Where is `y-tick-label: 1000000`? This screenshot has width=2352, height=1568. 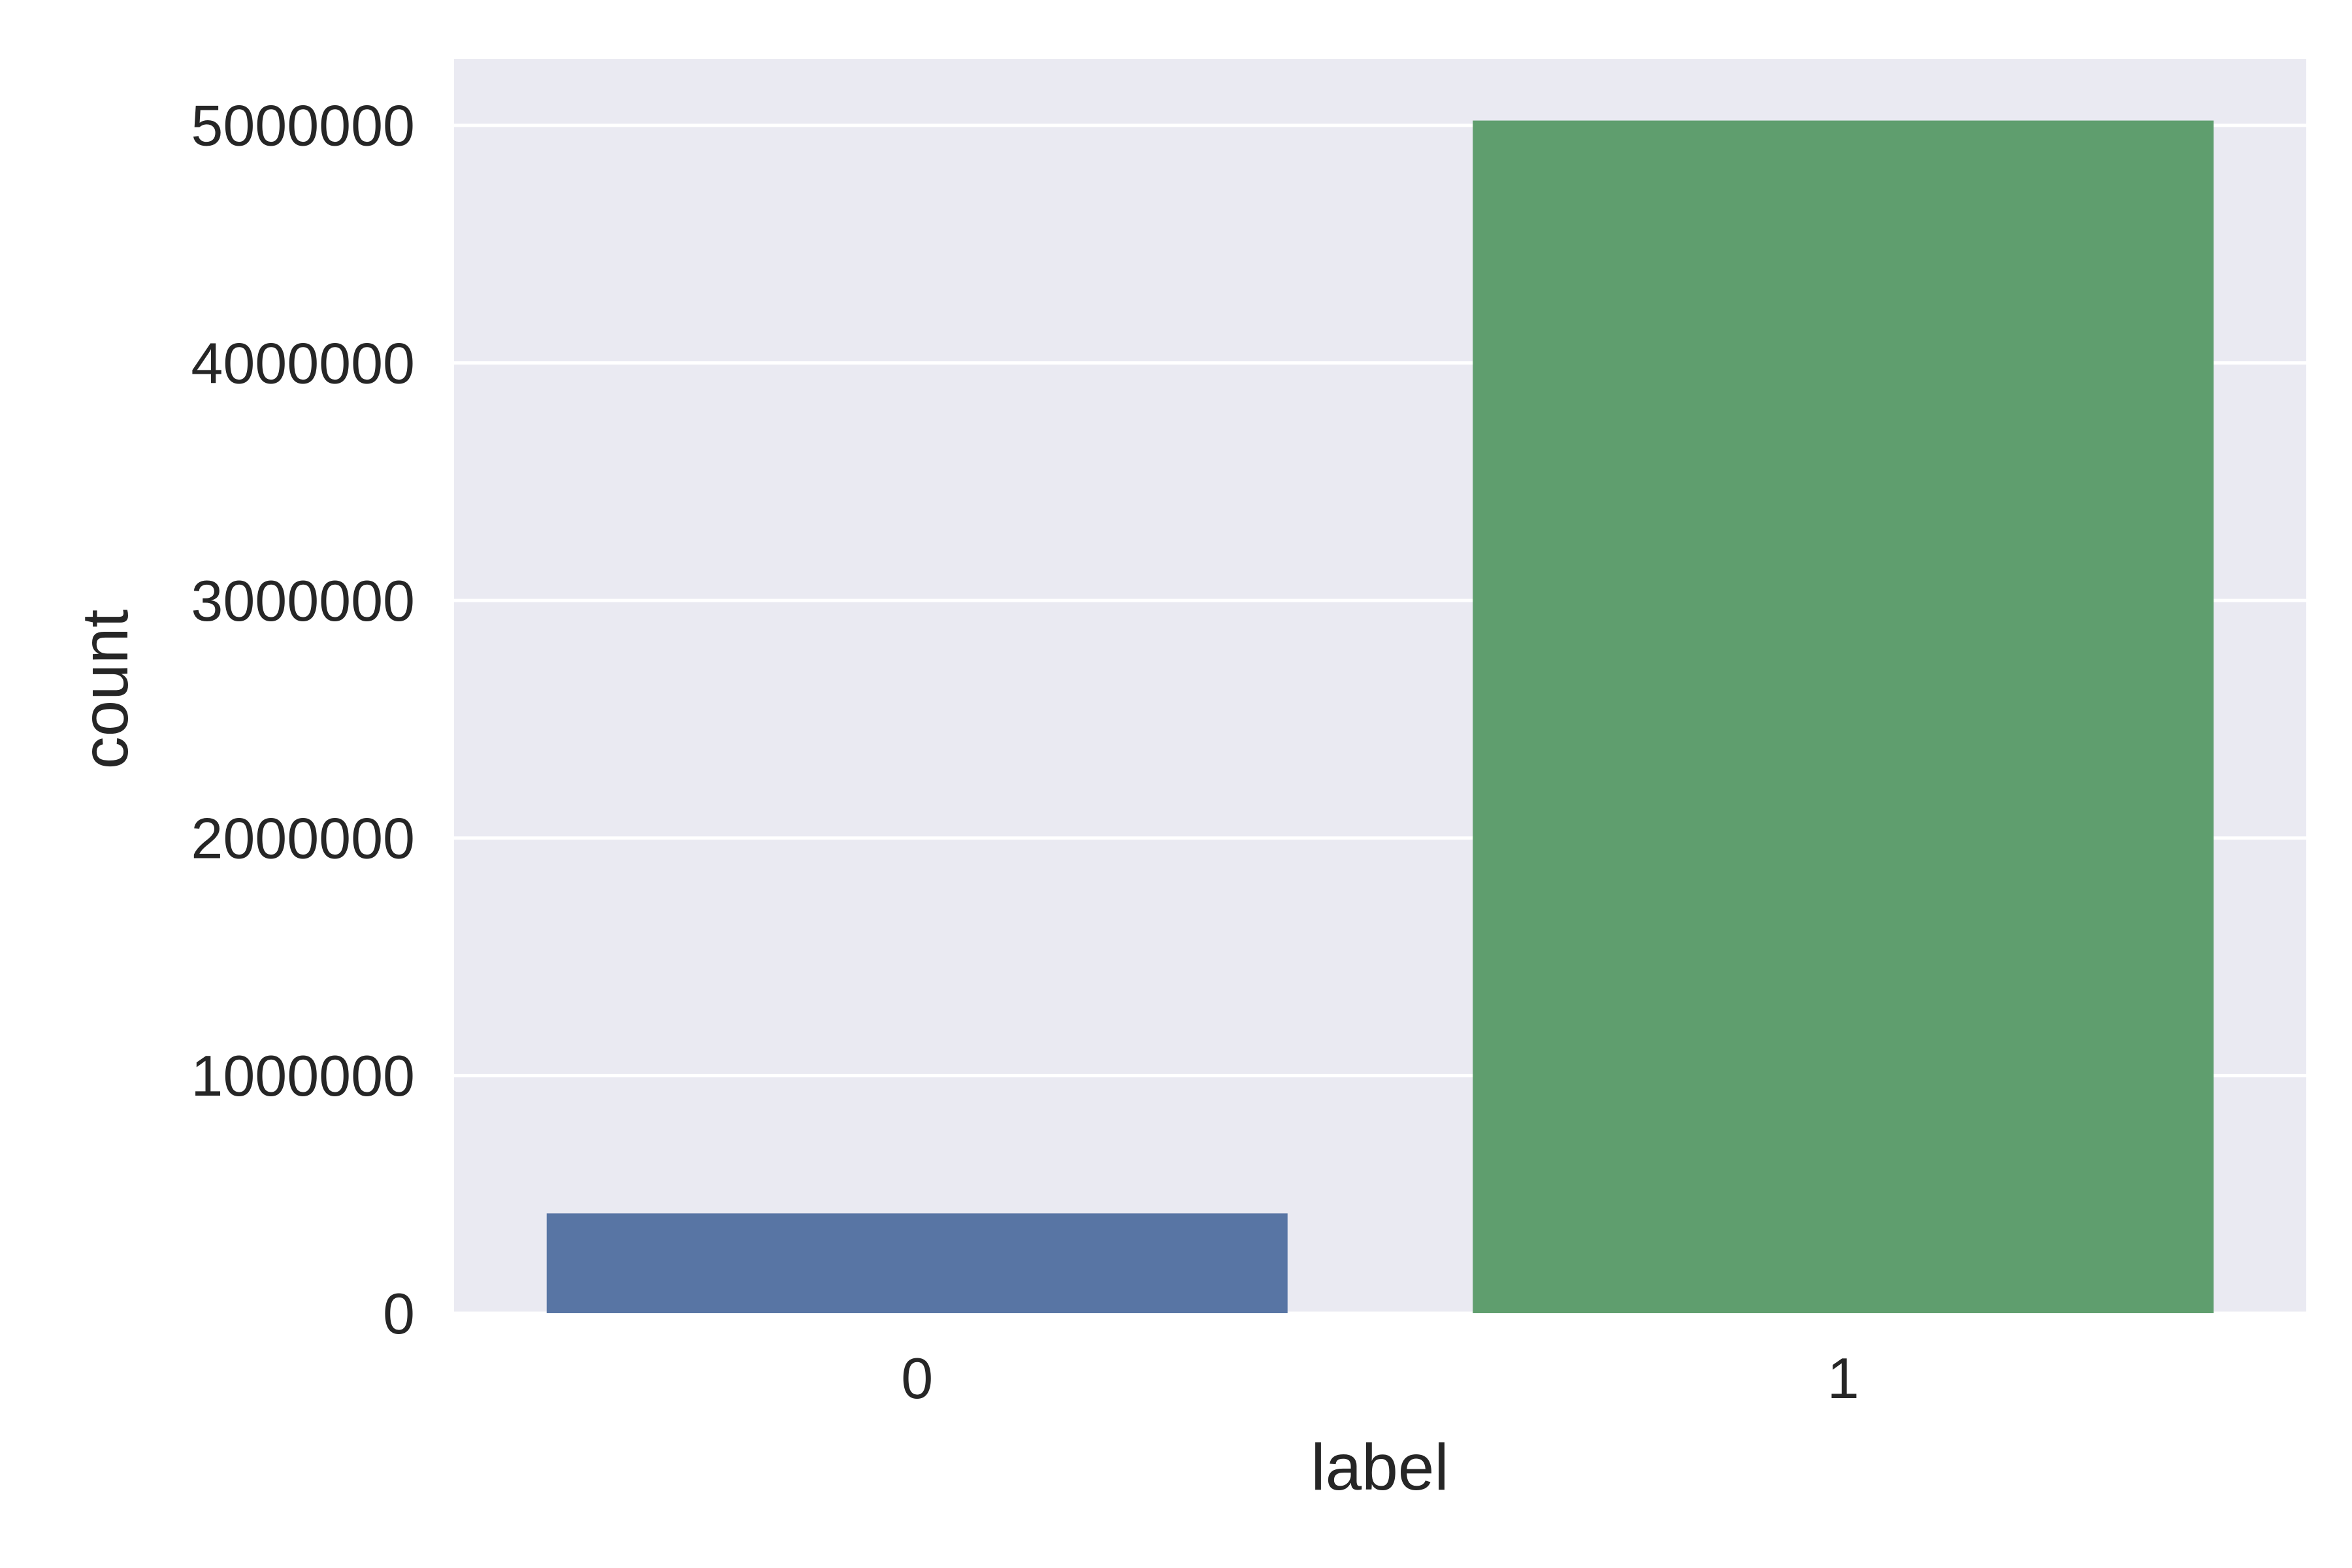 y-tick-label: 1000000 is located at coordinates (303, 1075).